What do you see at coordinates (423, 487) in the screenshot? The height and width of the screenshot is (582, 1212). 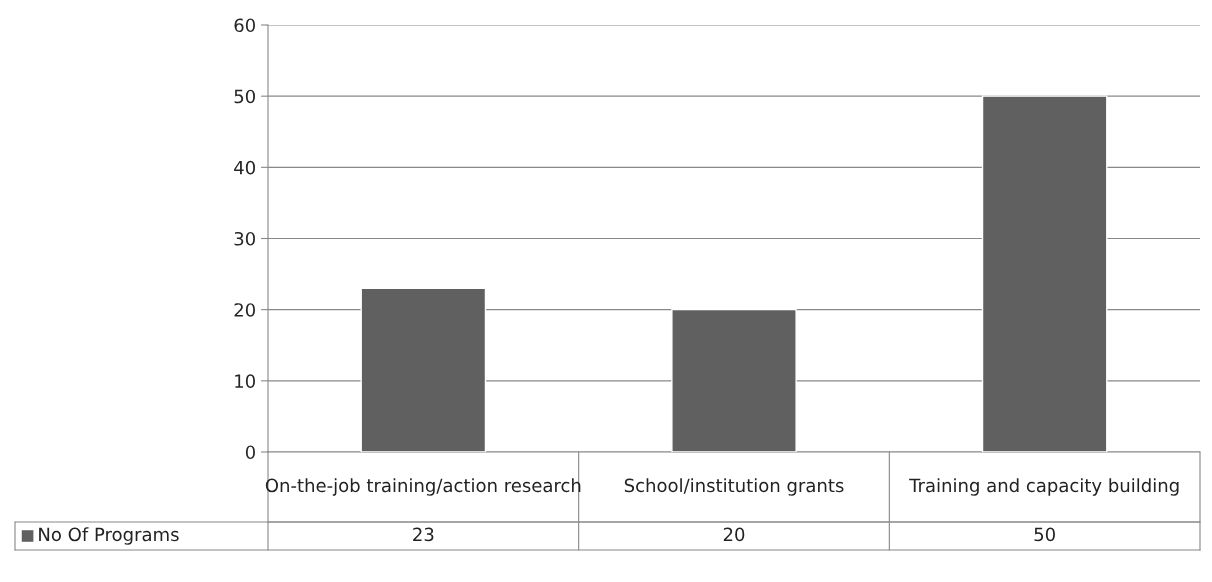 I see `x-tick-label: On-the-job training/action research` at bounding box center [423, 487].